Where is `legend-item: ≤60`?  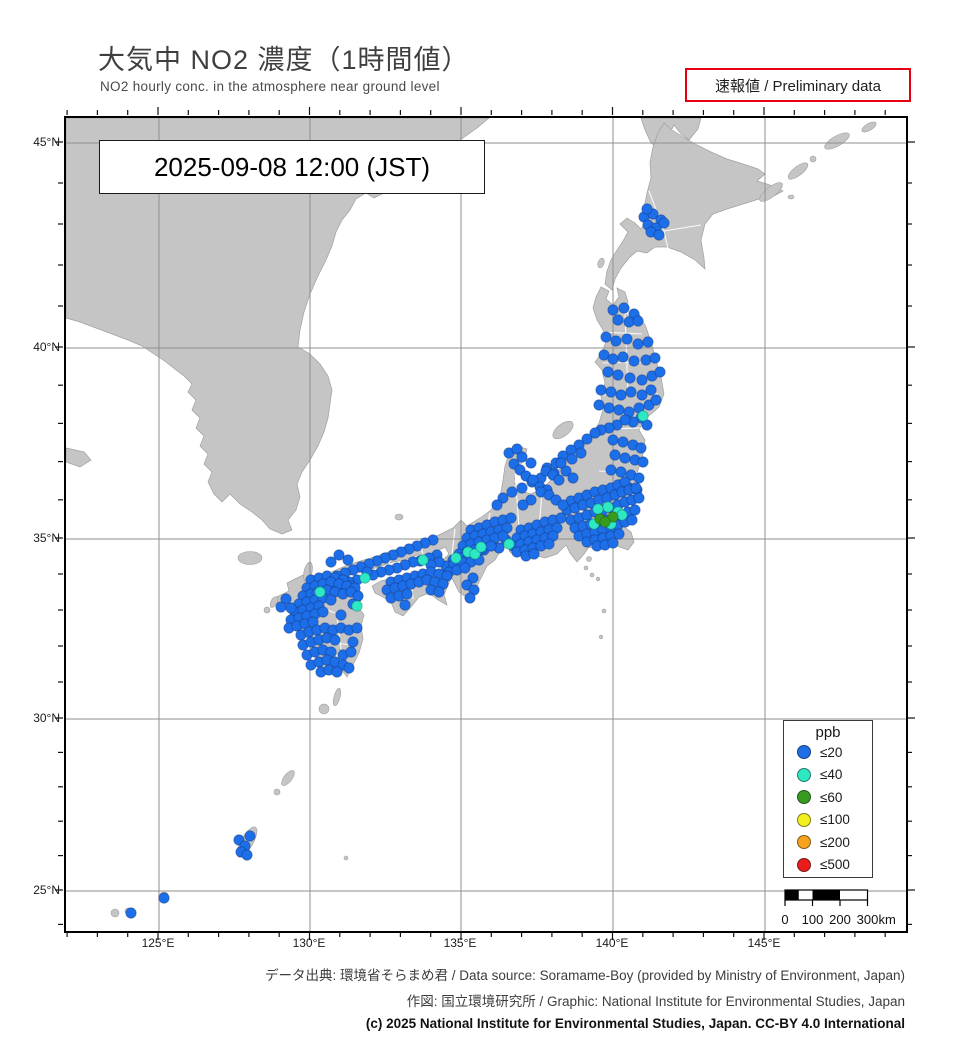
legend-item: ≤60 is located at coordinates (828, 797).